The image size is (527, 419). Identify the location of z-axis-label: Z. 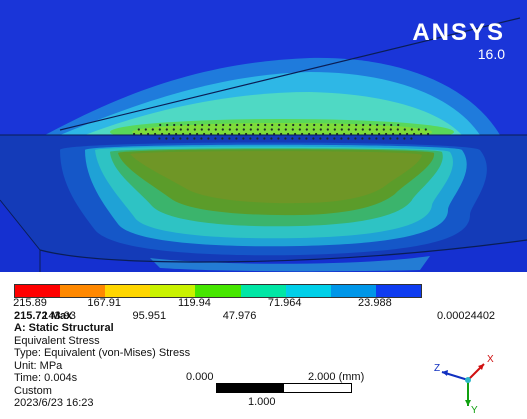
(437, 368).